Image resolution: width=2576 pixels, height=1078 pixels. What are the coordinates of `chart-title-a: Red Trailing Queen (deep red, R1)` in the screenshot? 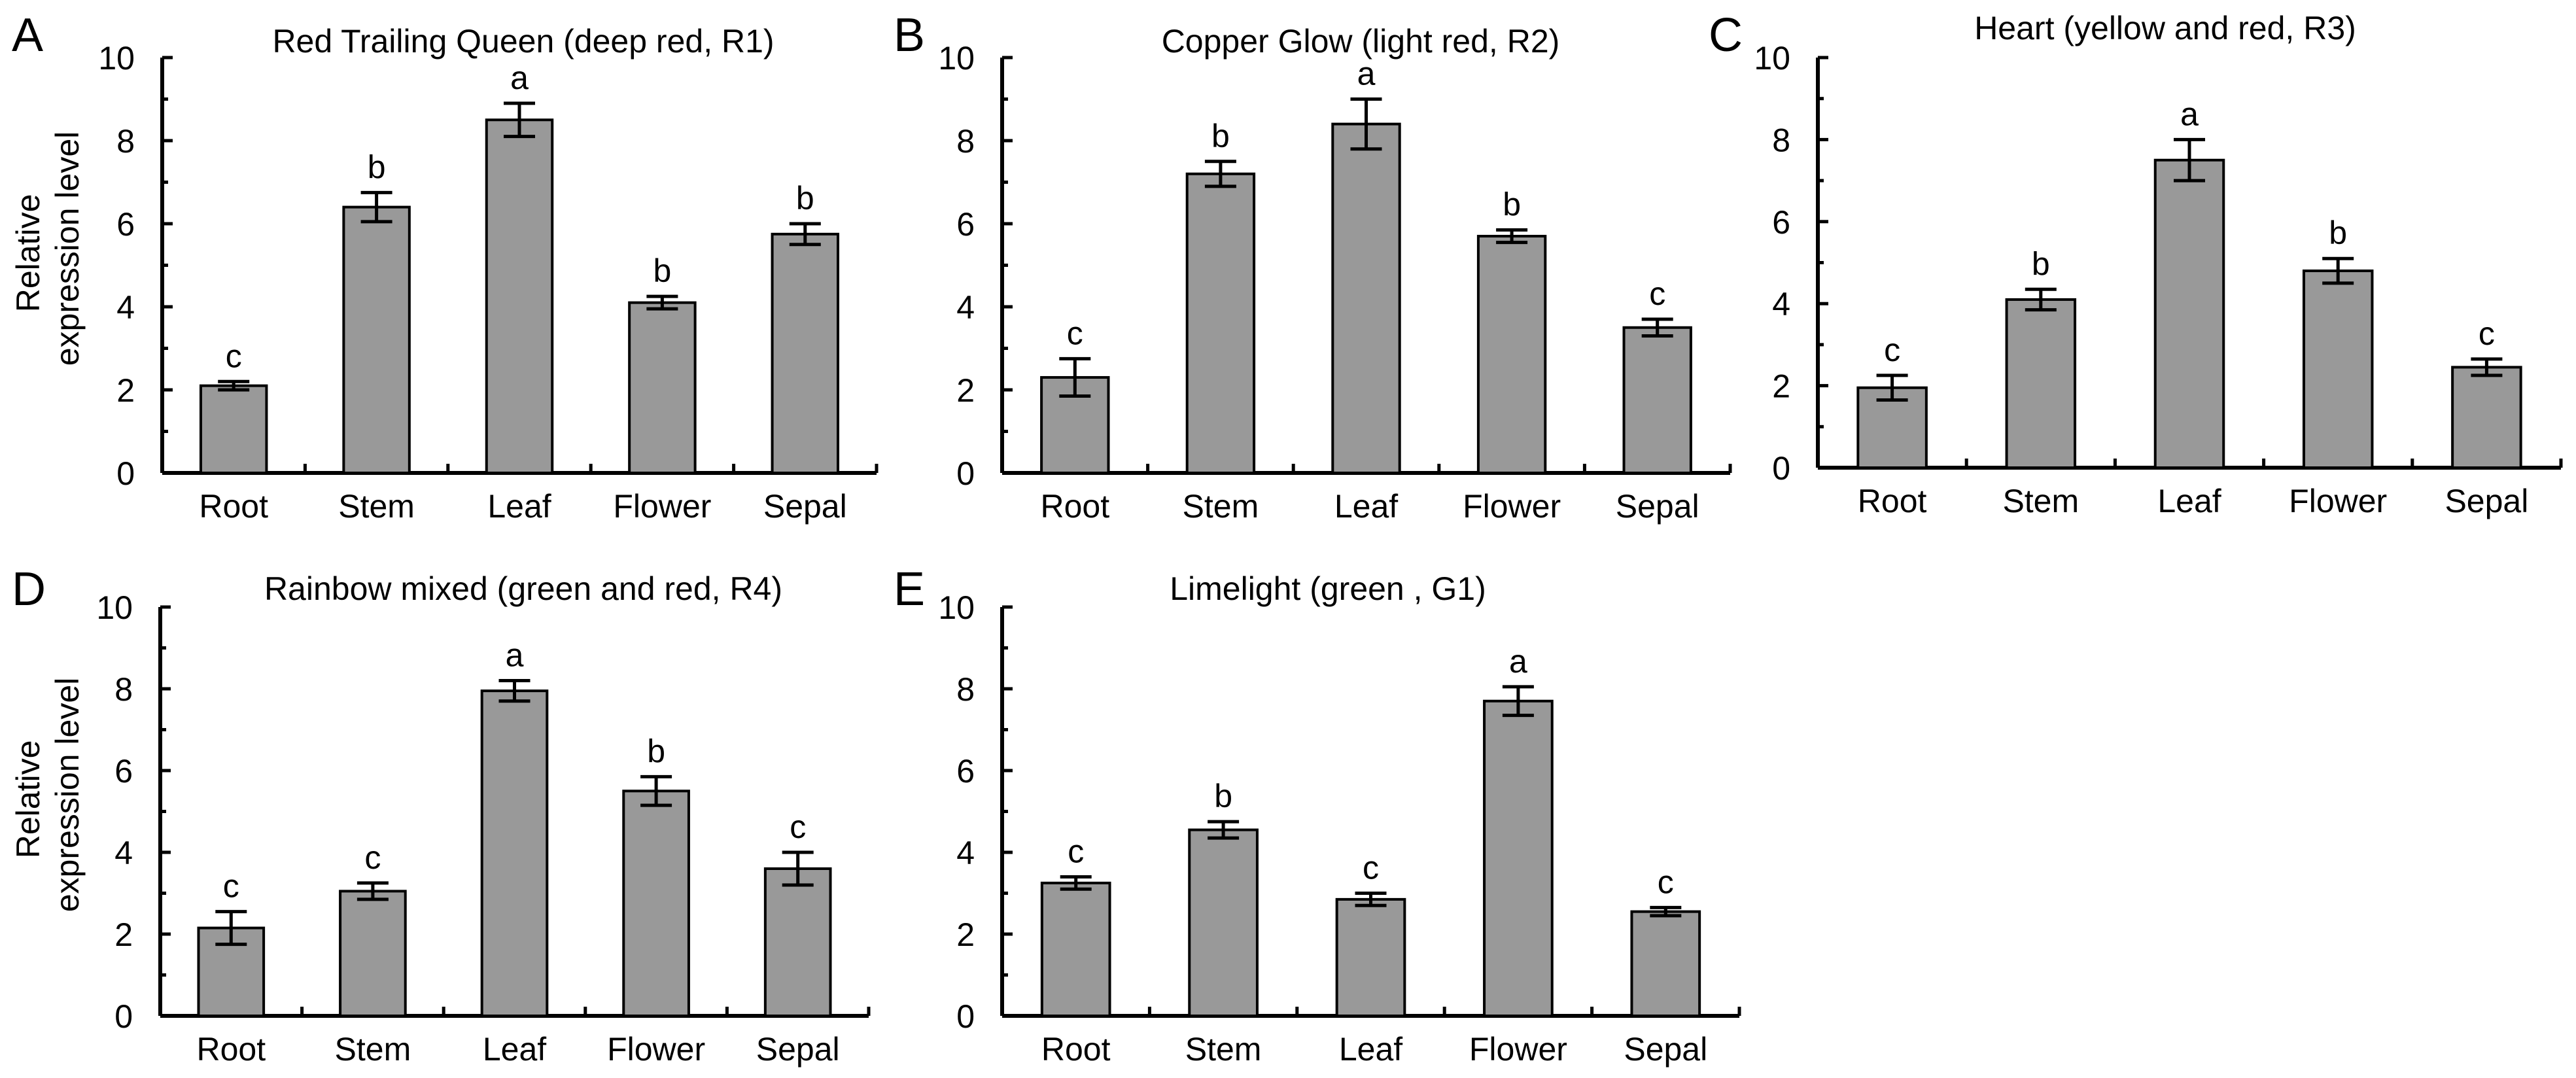 It's located at (523, 41).